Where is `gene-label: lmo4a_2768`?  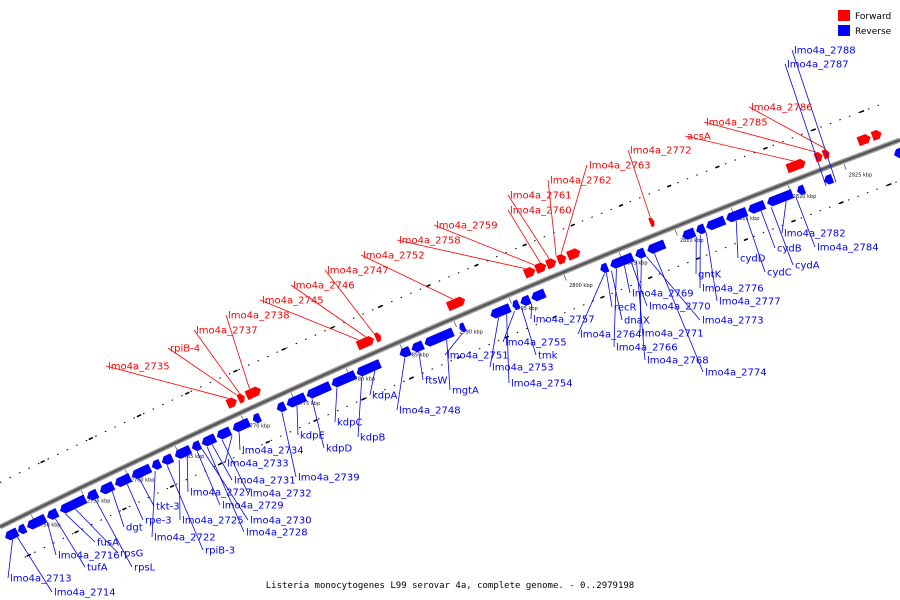
gene-label: lmo4a_2768 is located at coordinates (678, 361).